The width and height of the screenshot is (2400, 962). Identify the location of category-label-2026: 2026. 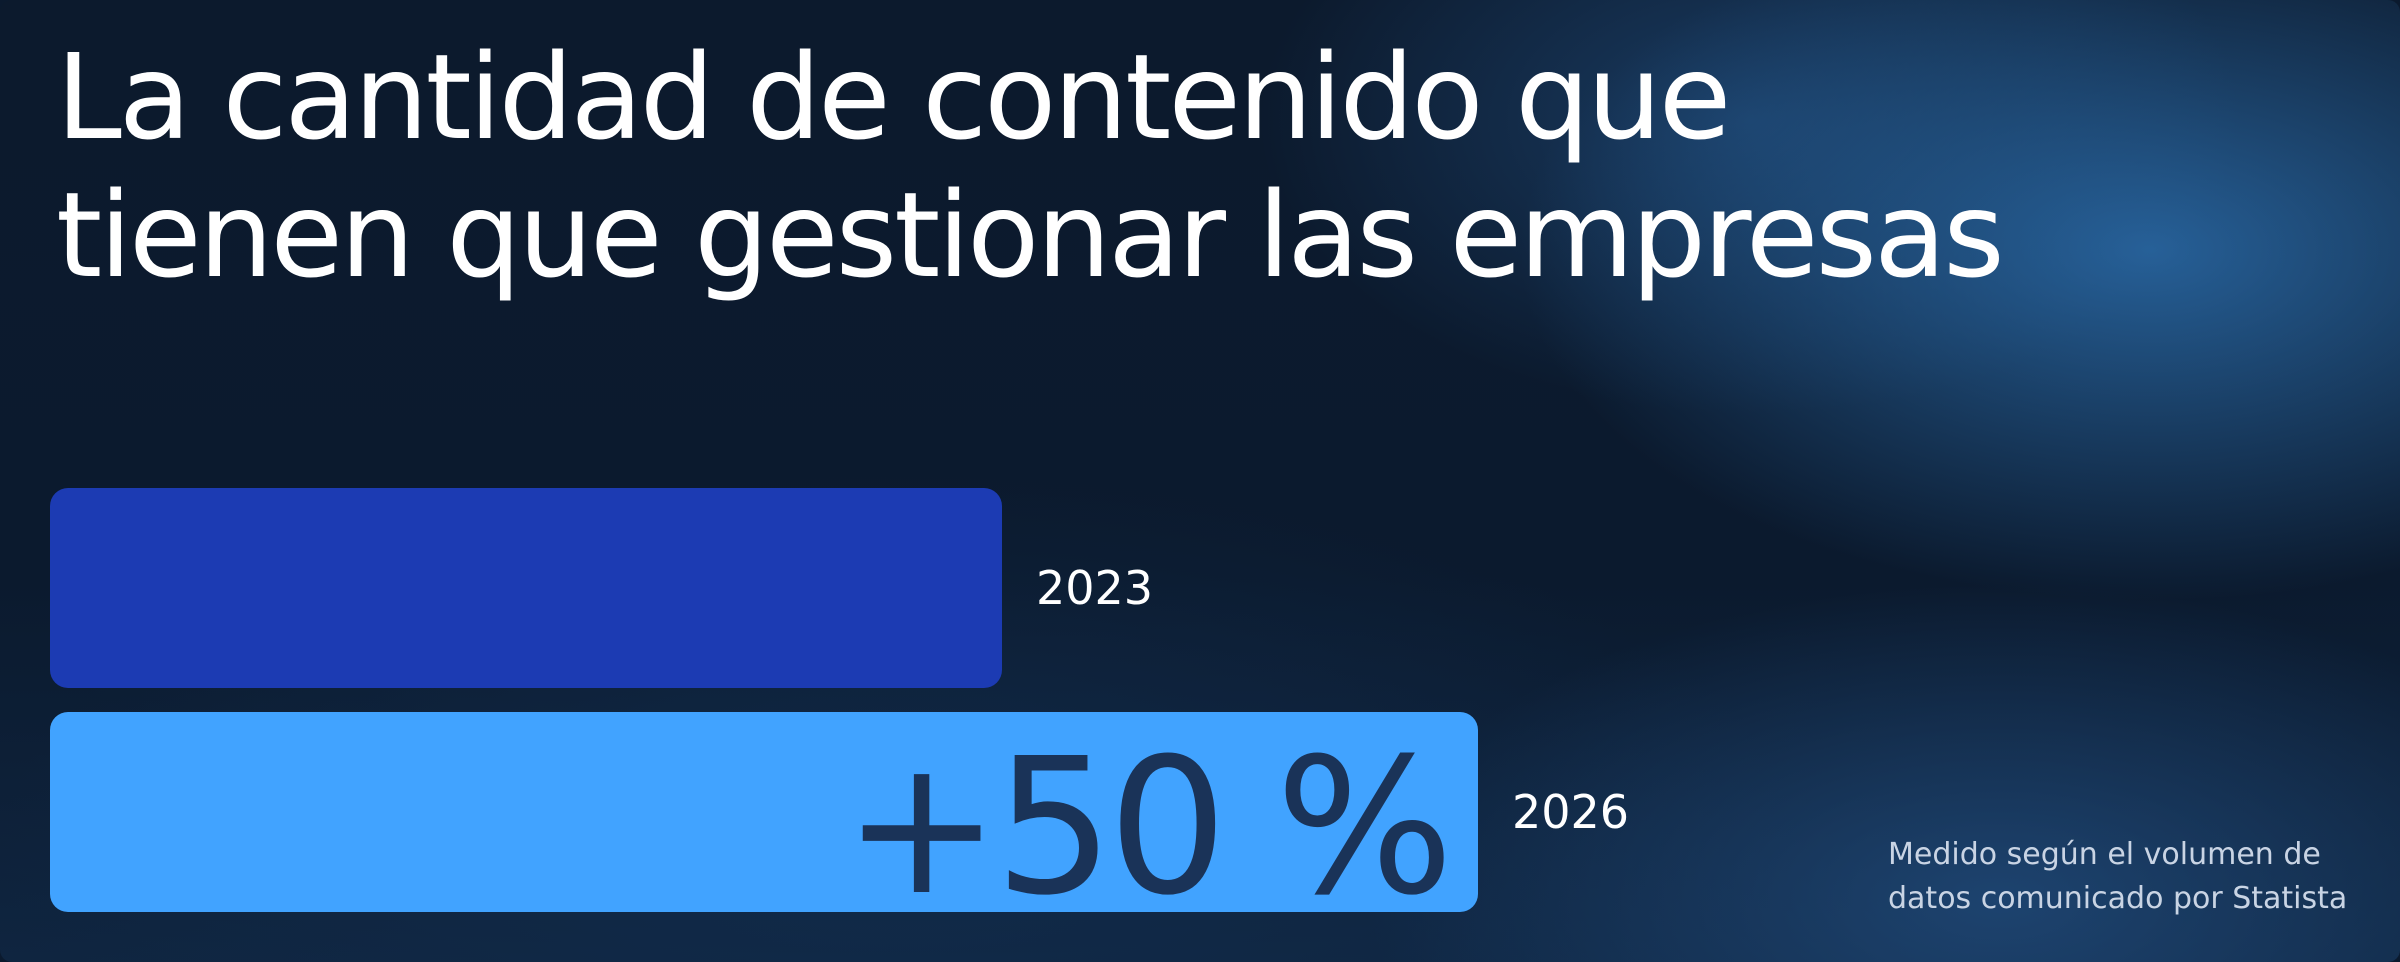
(1570, 812).